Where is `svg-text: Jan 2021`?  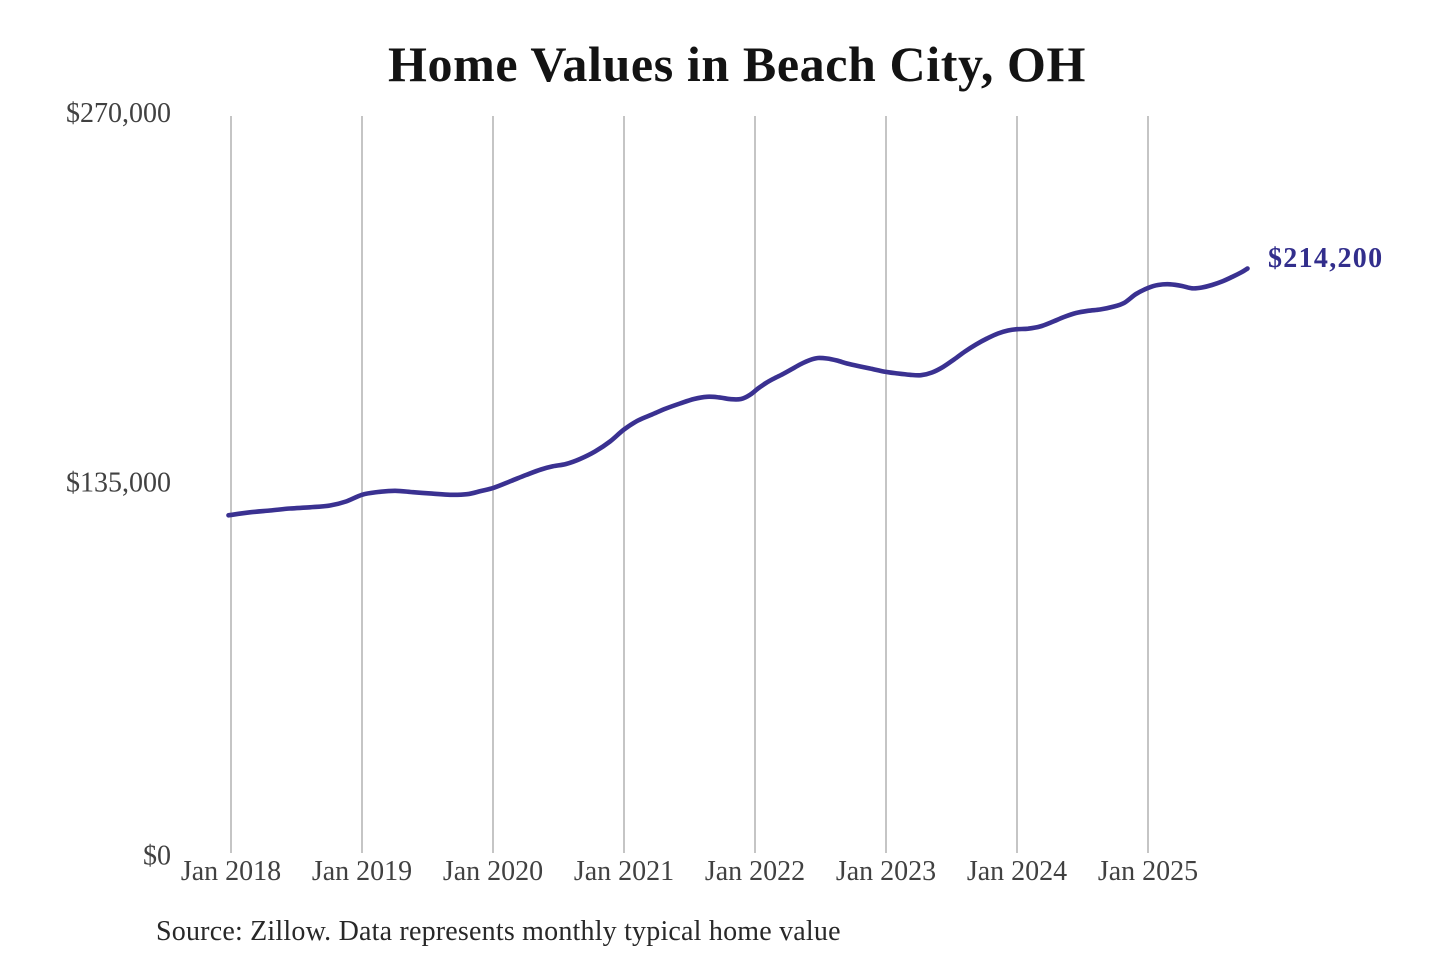 svg-text: Jan 2021 is located at coordinates (624, 871).